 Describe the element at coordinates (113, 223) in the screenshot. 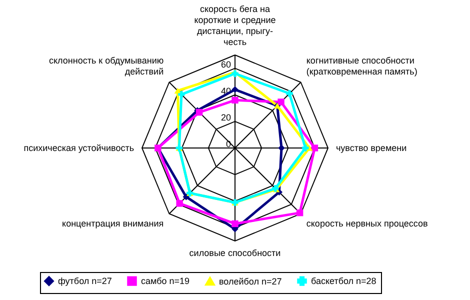

I see `spoke-label: концентрация внимания` at that location.